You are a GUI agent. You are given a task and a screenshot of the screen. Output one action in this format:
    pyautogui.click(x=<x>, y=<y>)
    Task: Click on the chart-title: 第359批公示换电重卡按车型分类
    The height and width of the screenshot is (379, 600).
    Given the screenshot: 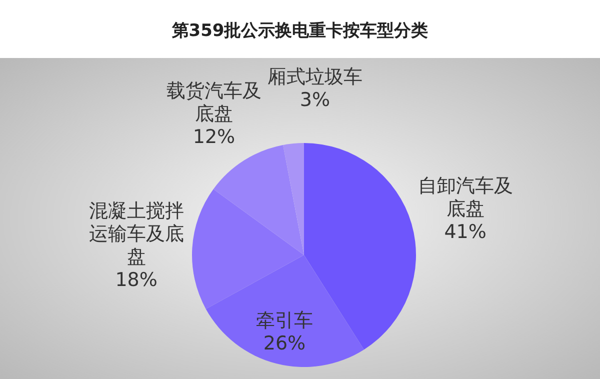 What is the action you would take?
    pyautogui.click(x=299, y=31)
    